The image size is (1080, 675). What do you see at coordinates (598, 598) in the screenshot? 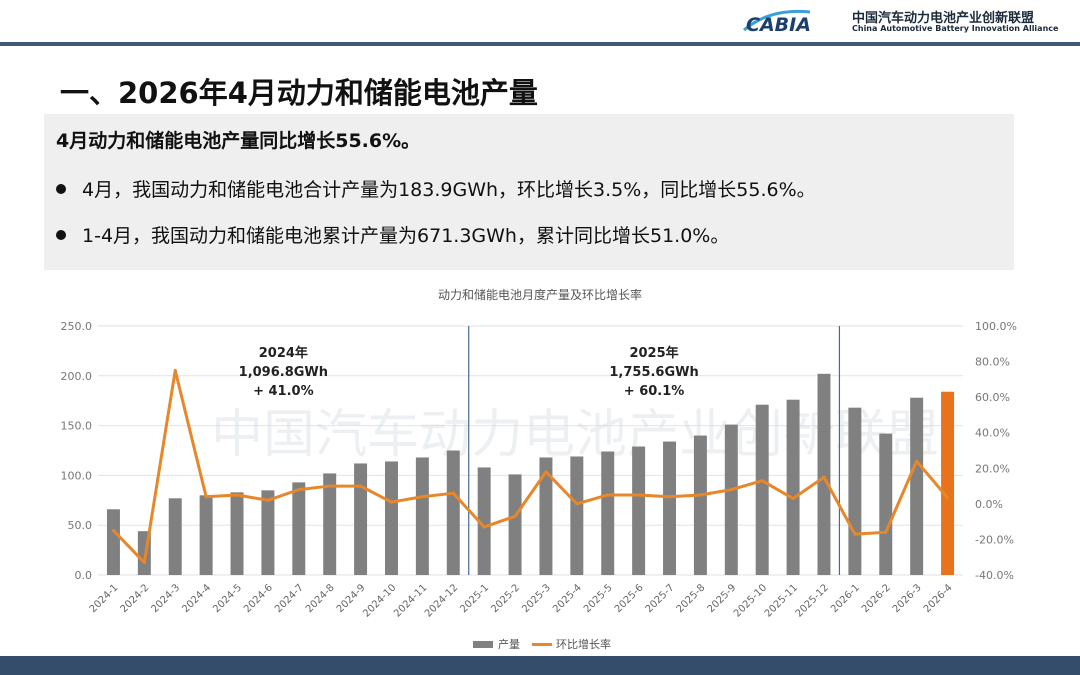
I see `x-tick-label: 2025-5` at bounding box center [598, 598].